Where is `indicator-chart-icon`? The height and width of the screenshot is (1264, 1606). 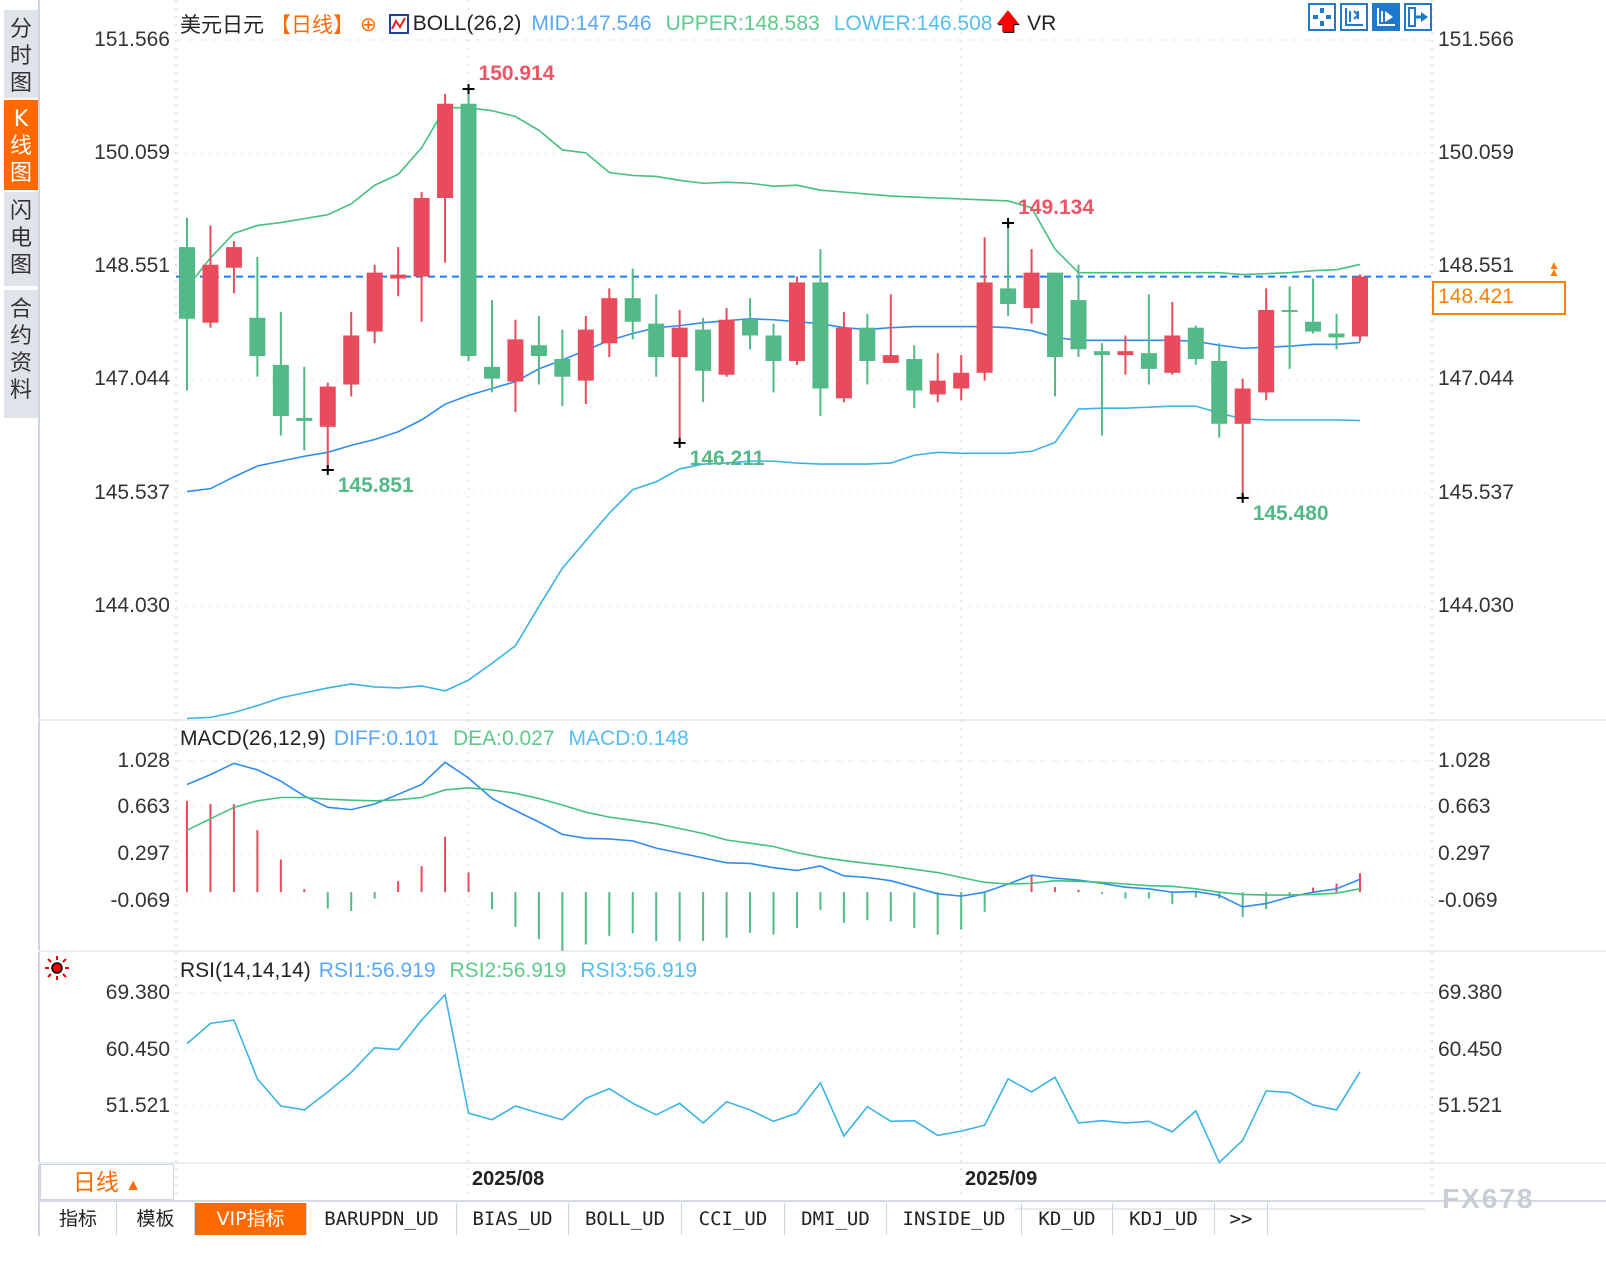
indicator-chart-icon is located at coordinates (398, 24).